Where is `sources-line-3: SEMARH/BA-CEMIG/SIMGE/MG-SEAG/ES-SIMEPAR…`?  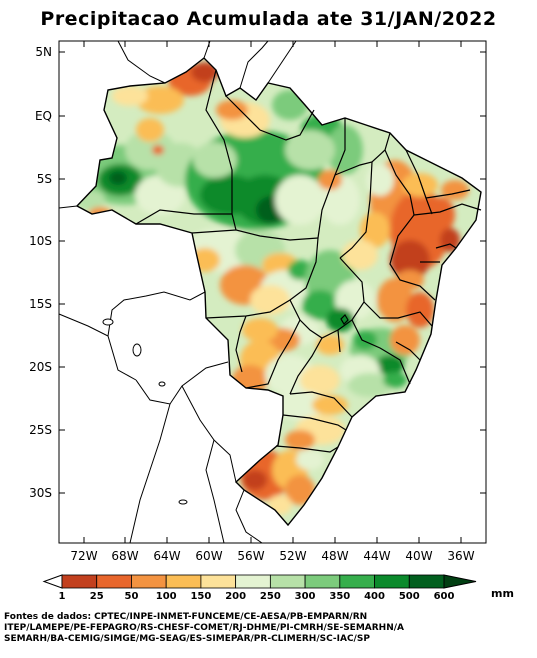 sources-line-3: SEMARH/BA-CEMIG/SIMGE/MG-SEAG/ES-SIMEPAR… is located at coordinates (187, 639).